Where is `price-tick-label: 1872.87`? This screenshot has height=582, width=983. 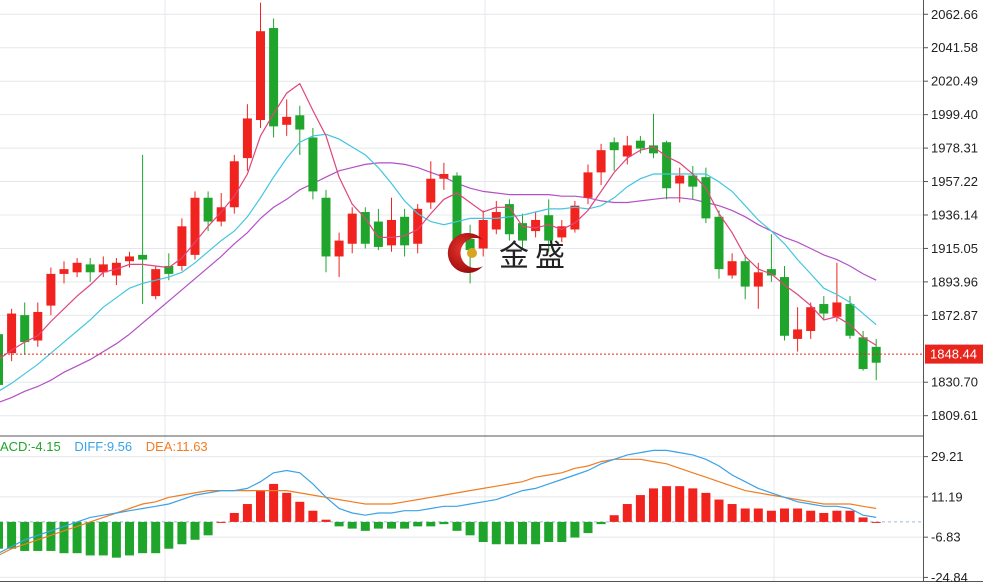 price-tick-label: 1872.87 is located at coordinates (954, 315).